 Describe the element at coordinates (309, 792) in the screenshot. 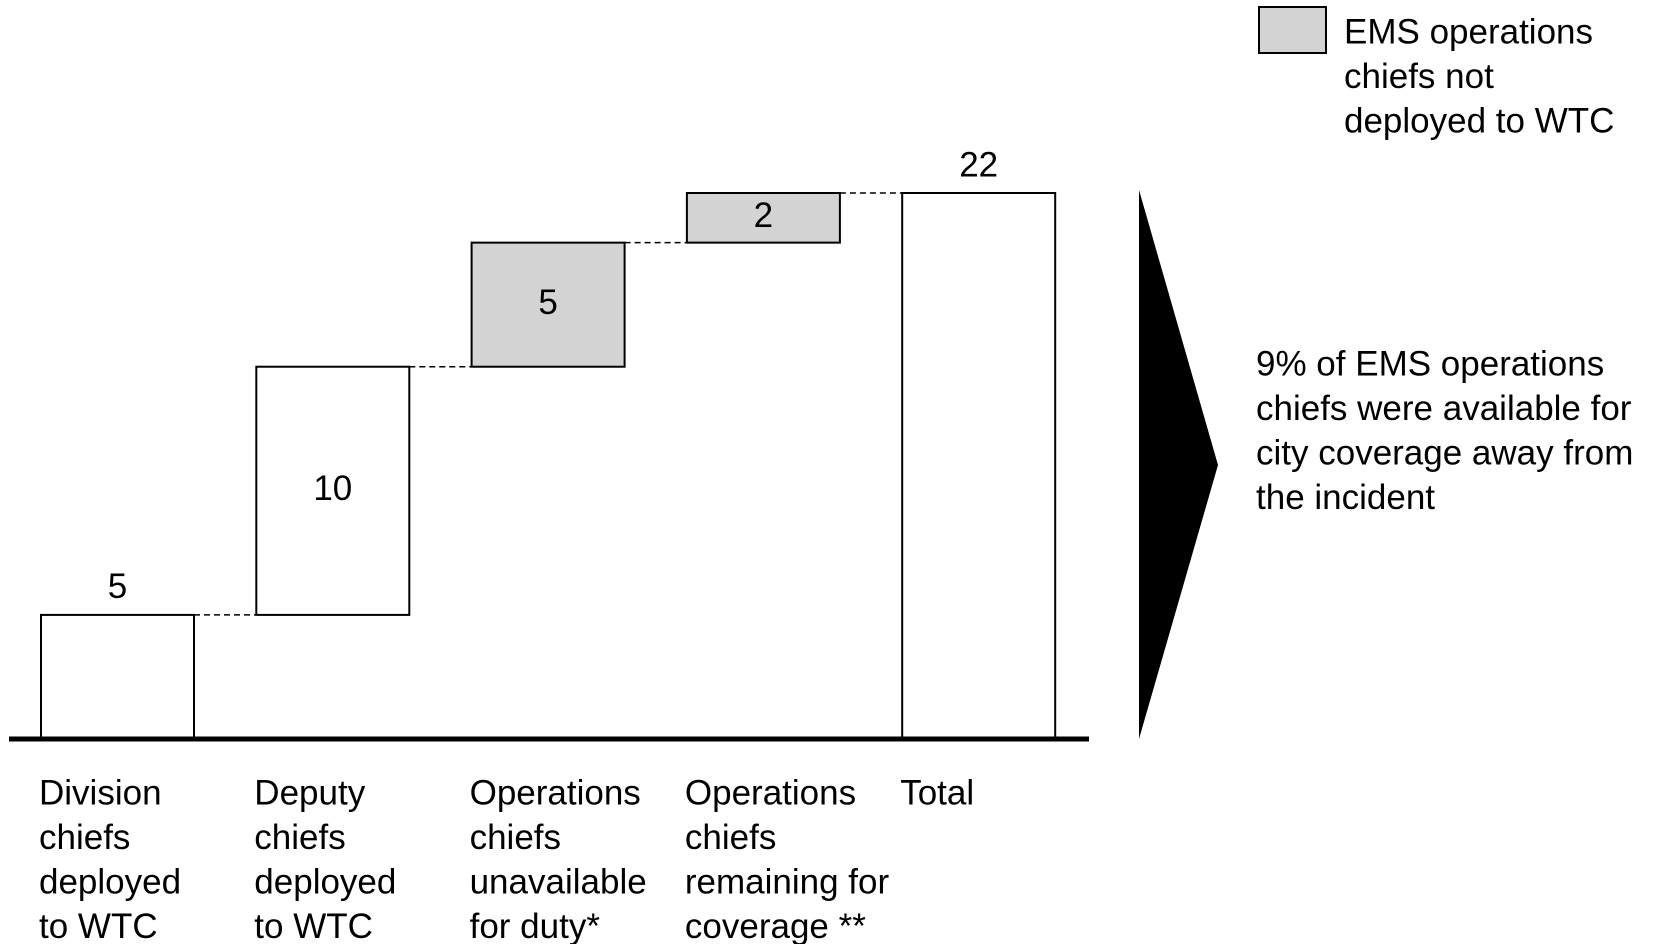

I see `x-tick-label: Deputy` at that location.